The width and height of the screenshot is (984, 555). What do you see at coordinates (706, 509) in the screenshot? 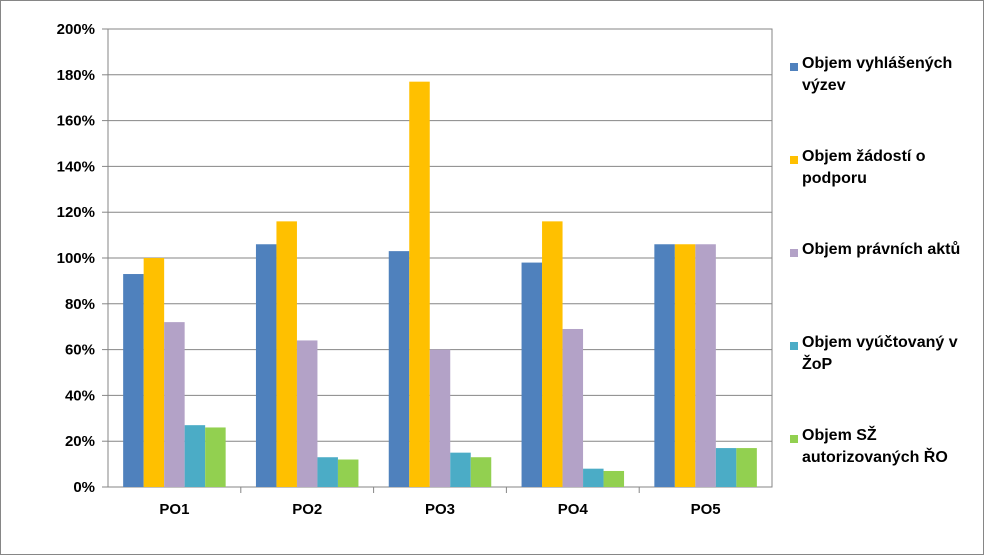
I see `x-tick-label: PO5` at bounding box center [706, 509].